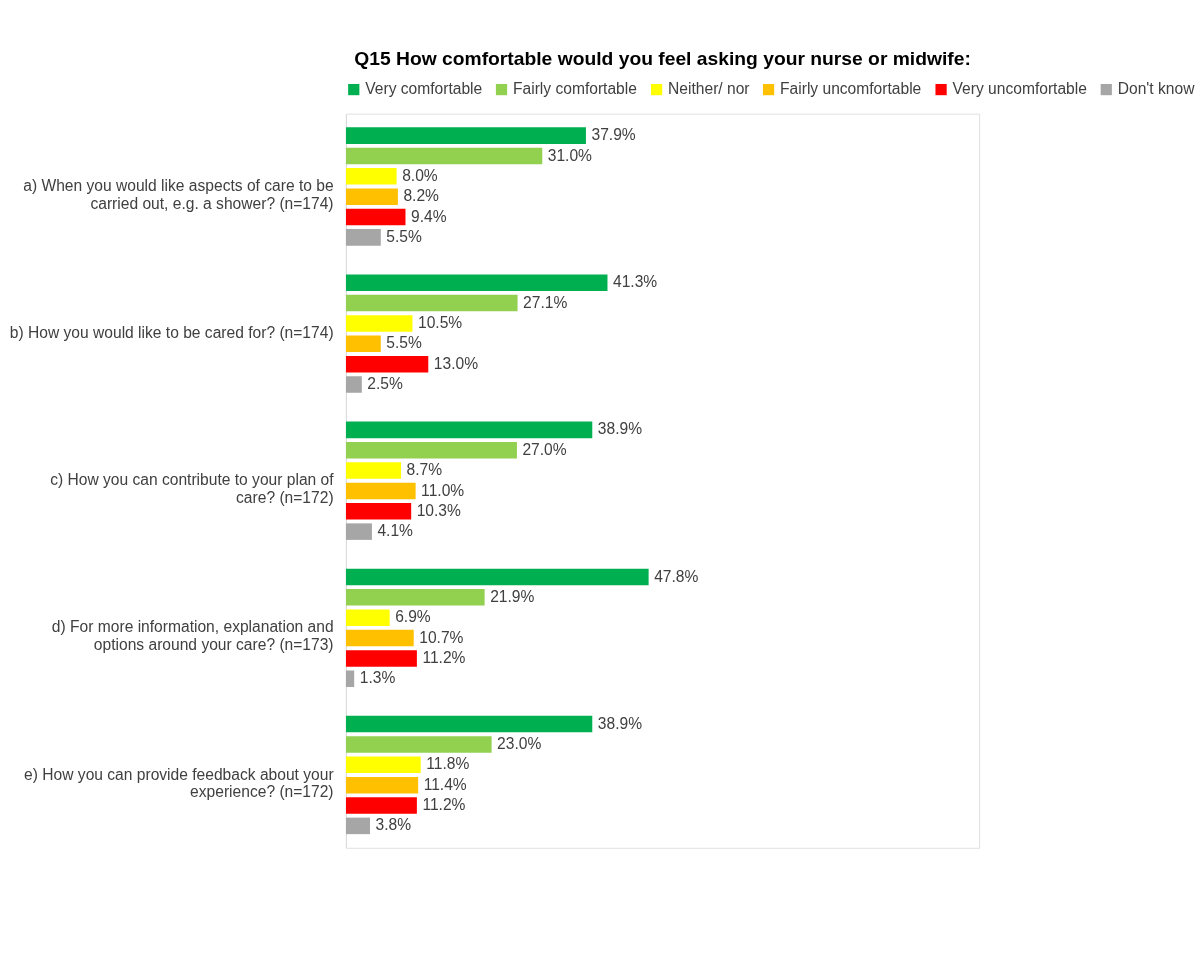 The height and width of the screenshot is (976, 1204). I want to click on chart-title: Q15 How comfortable would you feel asking your nurse or midwife:, so click(662, 59).